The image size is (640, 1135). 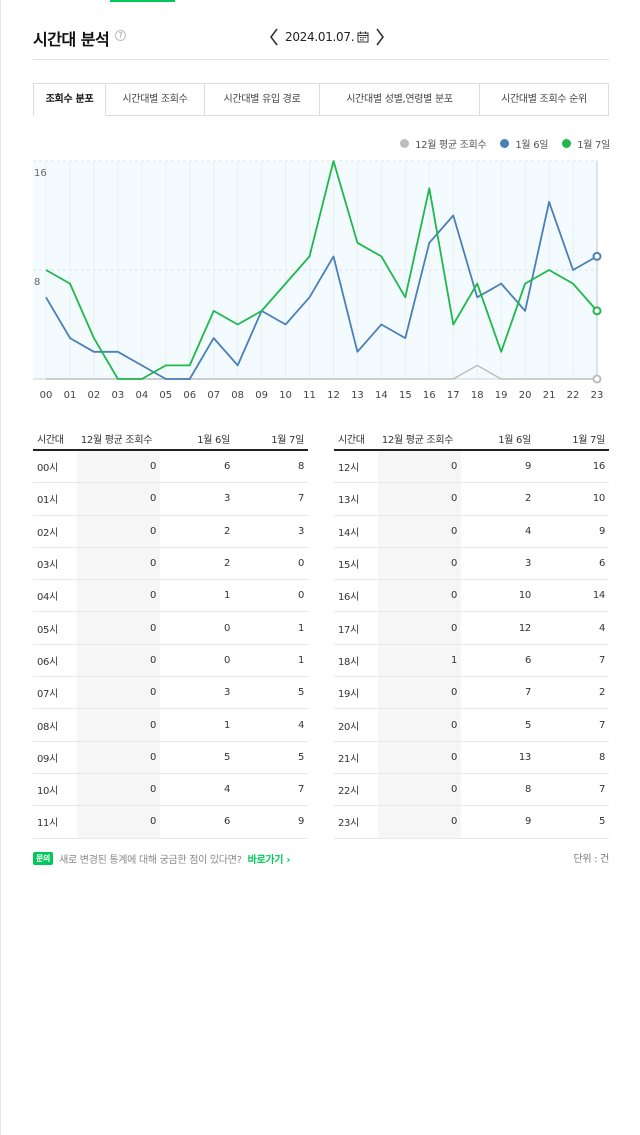 What do you see at coordinates (170, 693) in the screenshot?
I see `table-row: 07시 0 3 5` at bounding box center [170, 693].